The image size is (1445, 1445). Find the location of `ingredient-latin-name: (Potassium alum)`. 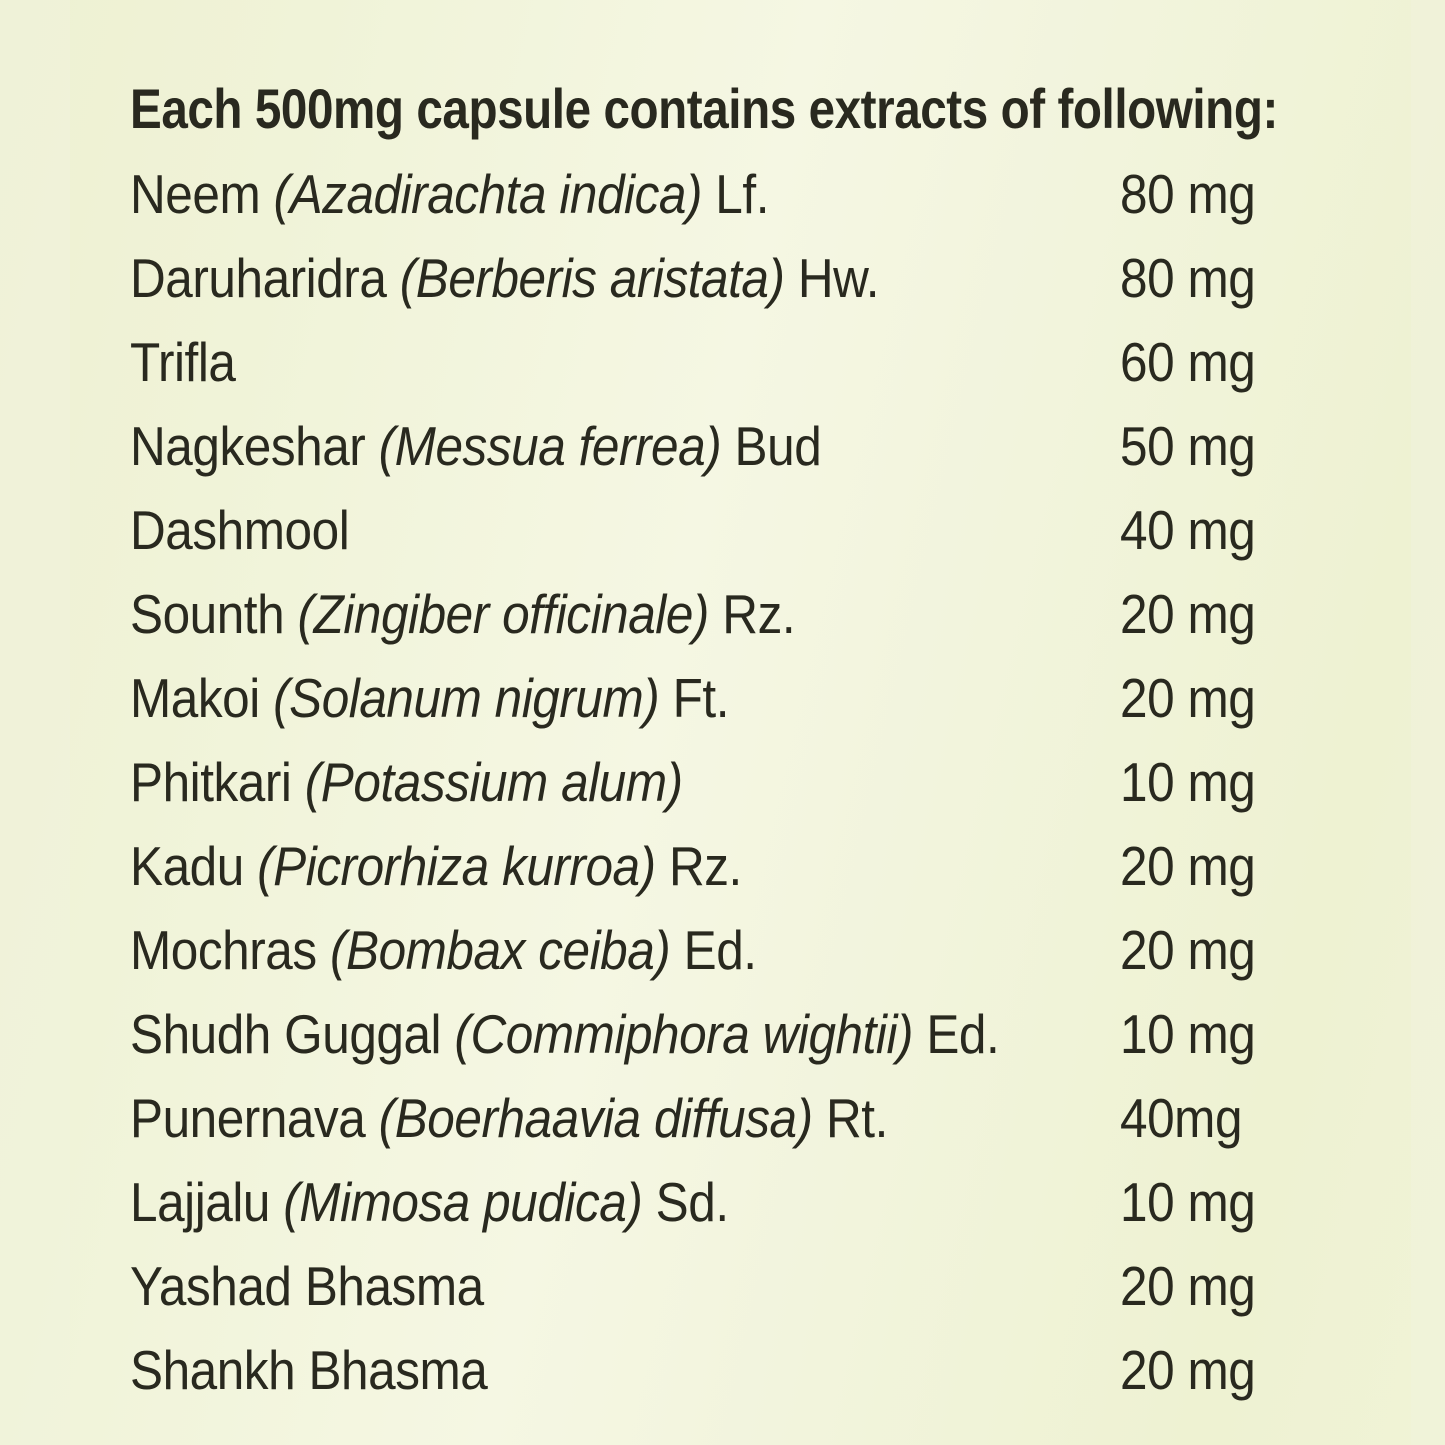

ingredient-latin-name: (Potassium alum) is located at coordinates (493, 782).